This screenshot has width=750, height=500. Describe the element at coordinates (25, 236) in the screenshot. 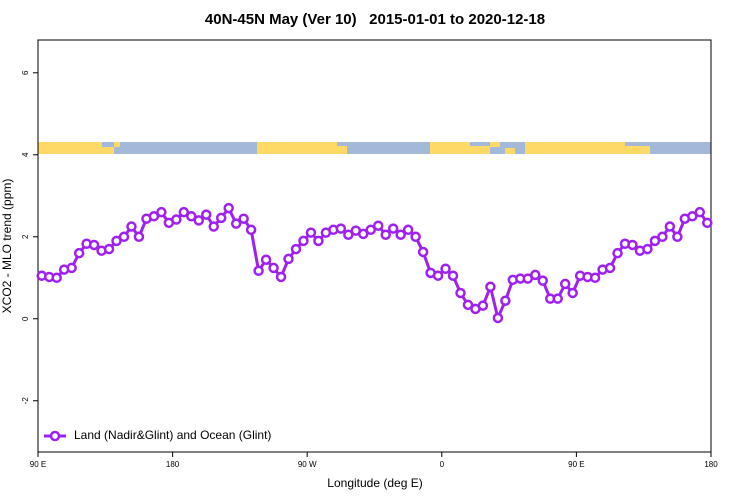

I see `y-tick-label: 2` at that location.